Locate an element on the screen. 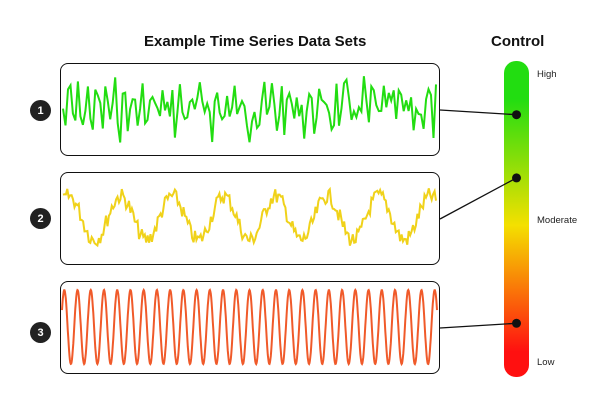 The height and width of the screenshot is (408, 613). gauge-label-moderate: Moderate is located at coordinates (557, 220).